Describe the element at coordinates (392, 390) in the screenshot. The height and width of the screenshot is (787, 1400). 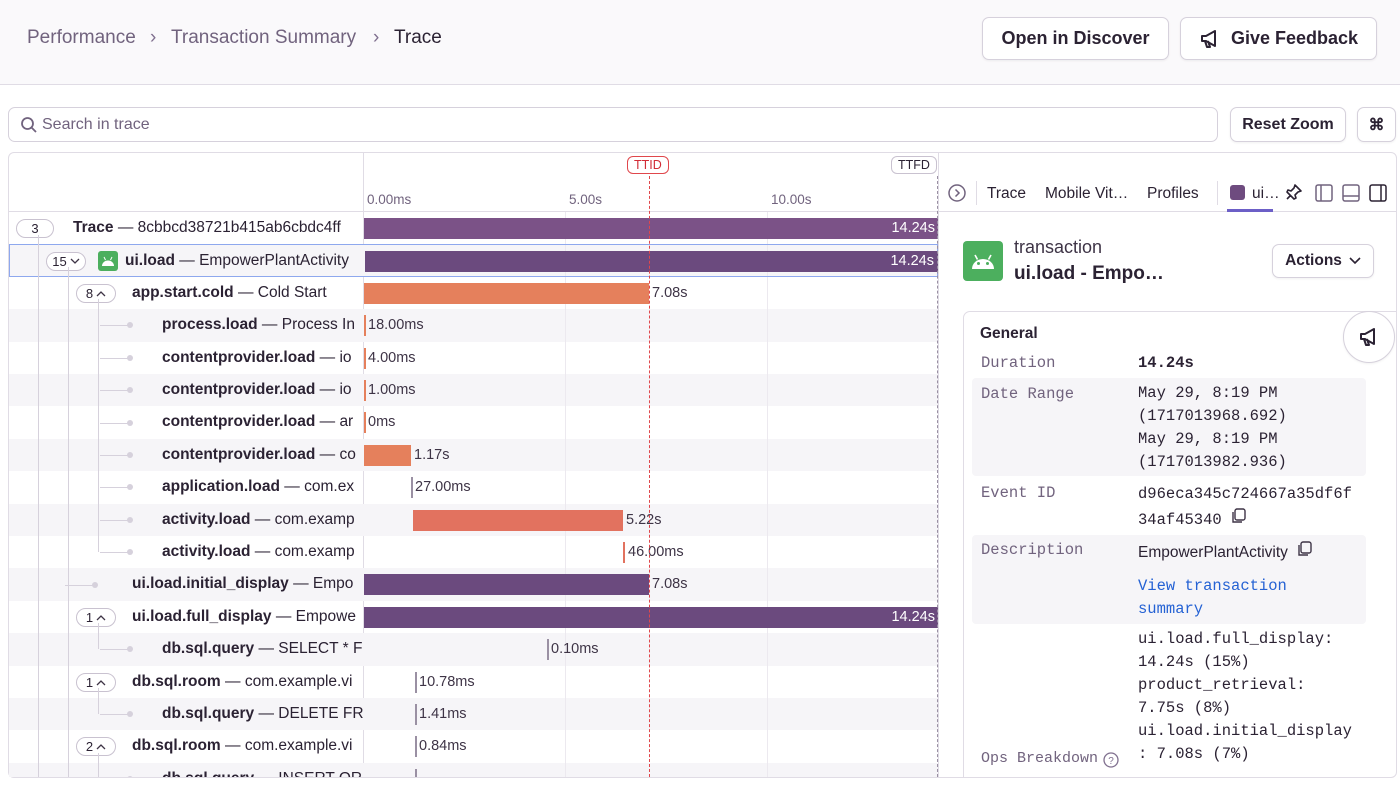
I see `span-duration: 1.00ms` at that location.